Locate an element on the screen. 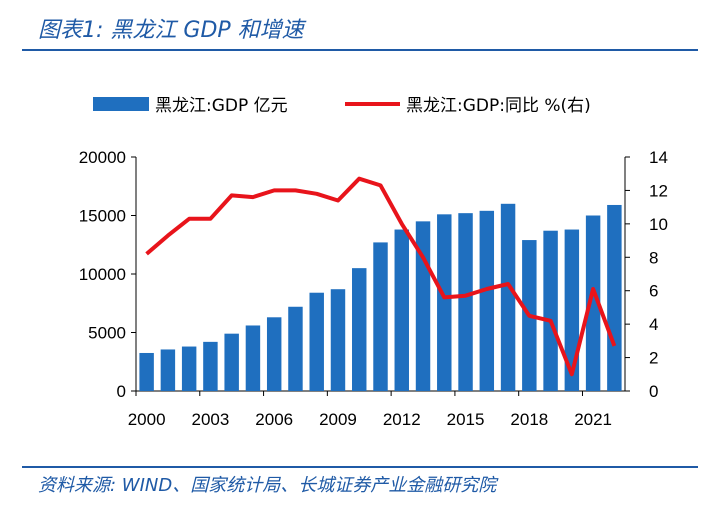  right-tick-label: 0 is located at coordinates (653, 391).